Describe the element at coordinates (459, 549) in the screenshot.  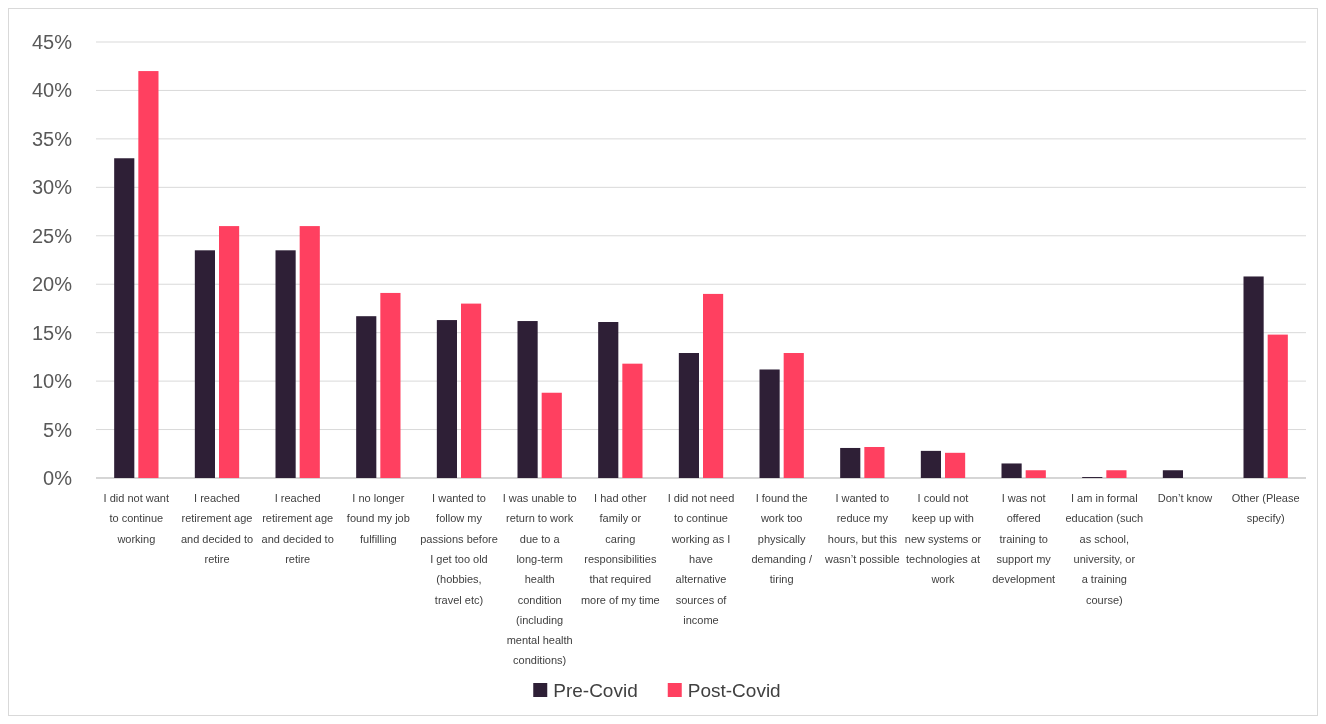
I see `x-tick-label: I wanted to follow my passions before I get too old (hobbies, travel etc)` at that location.